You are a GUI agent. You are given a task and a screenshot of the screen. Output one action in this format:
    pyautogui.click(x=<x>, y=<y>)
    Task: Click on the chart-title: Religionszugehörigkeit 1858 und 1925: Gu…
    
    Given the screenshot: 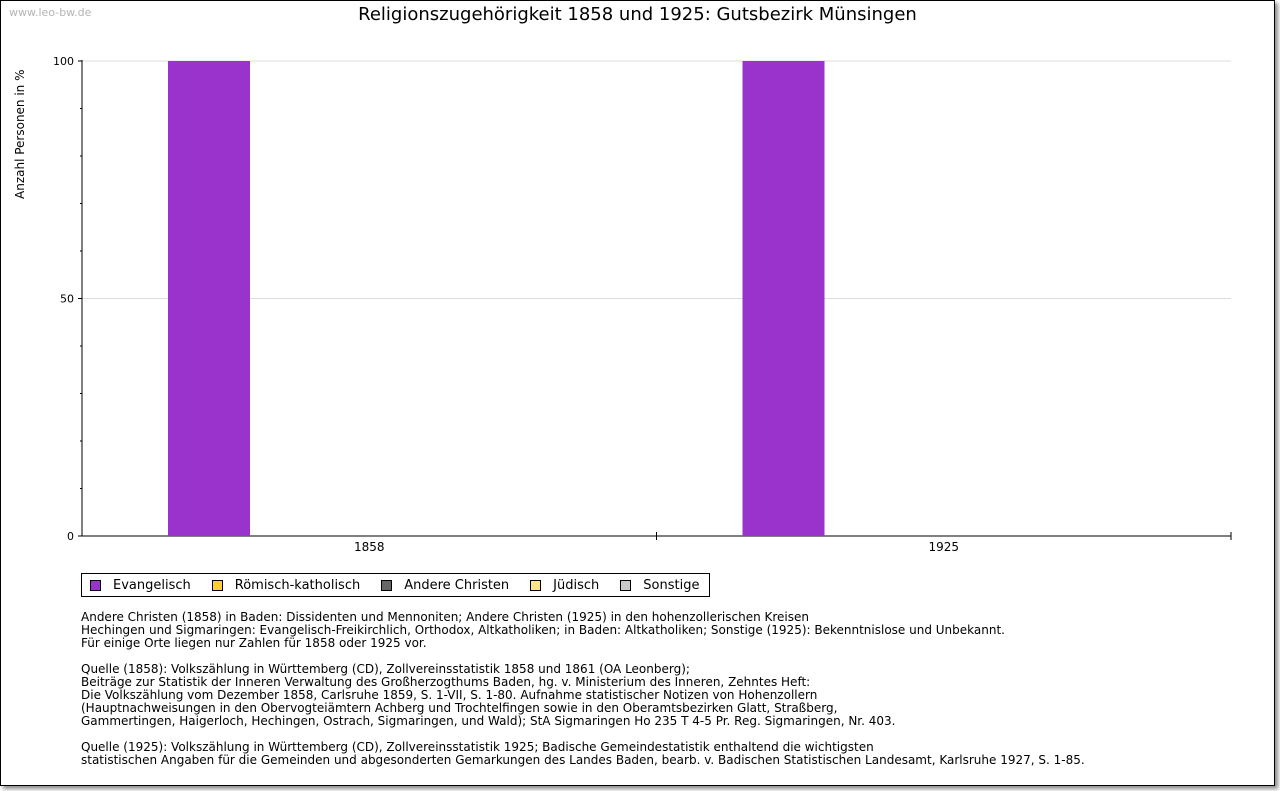 What is the action you would take?
    pyautogui.click(x=637, y=14)
    